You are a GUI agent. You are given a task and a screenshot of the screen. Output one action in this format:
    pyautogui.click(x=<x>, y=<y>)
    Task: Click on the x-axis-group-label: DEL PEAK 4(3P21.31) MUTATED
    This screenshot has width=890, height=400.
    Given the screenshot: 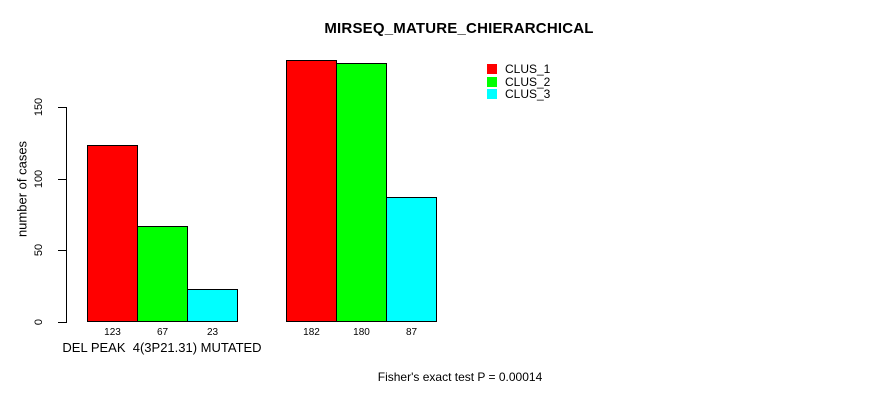 What is the action you would take?
    pyautogui.click(x=162, y=347)
    